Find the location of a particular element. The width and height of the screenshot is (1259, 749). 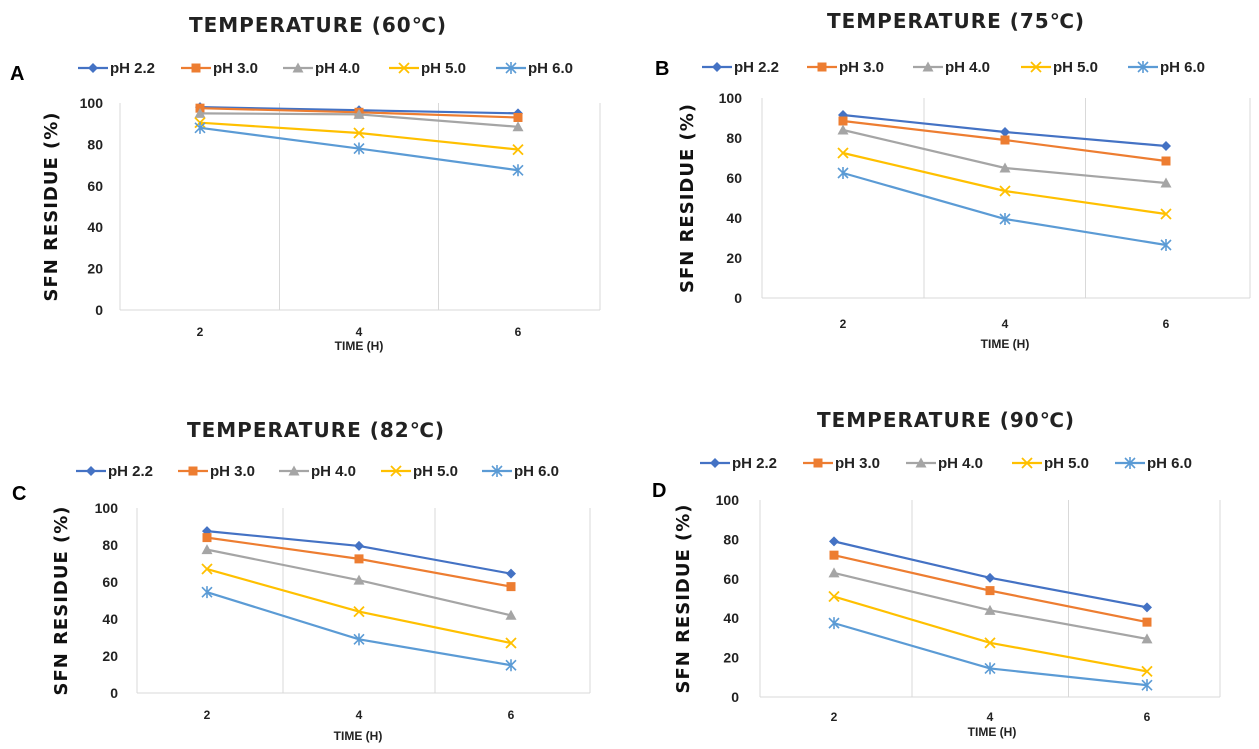

legend-item: pH 4.0 is located at coordinates (951, 67).